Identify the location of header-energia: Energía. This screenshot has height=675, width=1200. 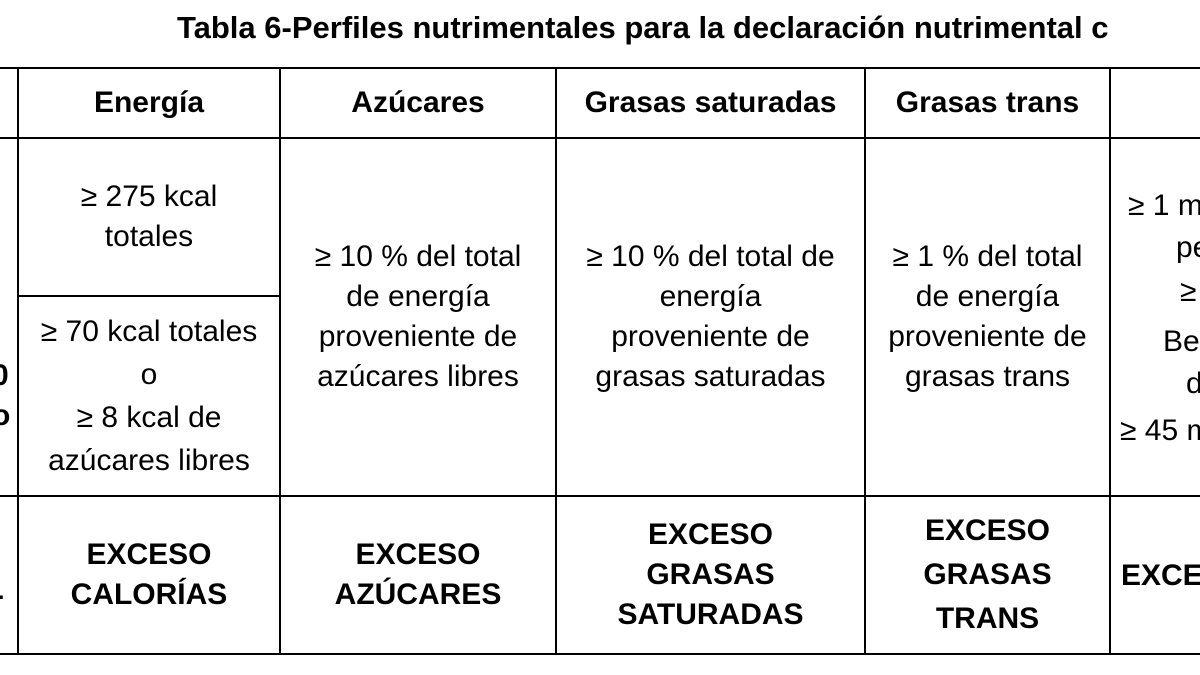
(149, 103).